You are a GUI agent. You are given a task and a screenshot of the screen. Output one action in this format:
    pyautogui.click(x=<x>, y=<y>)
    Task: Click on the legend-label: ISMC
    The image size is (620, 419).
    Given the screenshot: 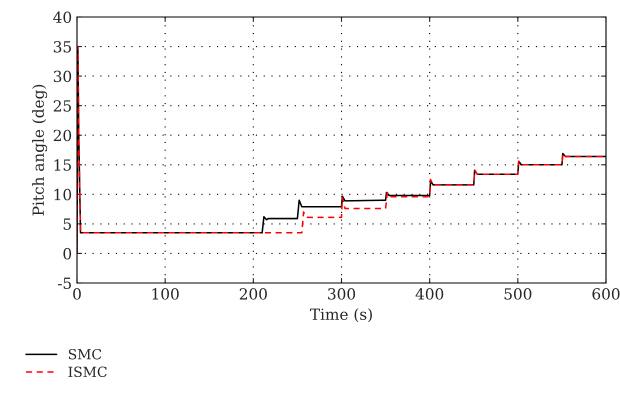 What is the action you would take?
    pyautogui.click(x=87, y=372)
    